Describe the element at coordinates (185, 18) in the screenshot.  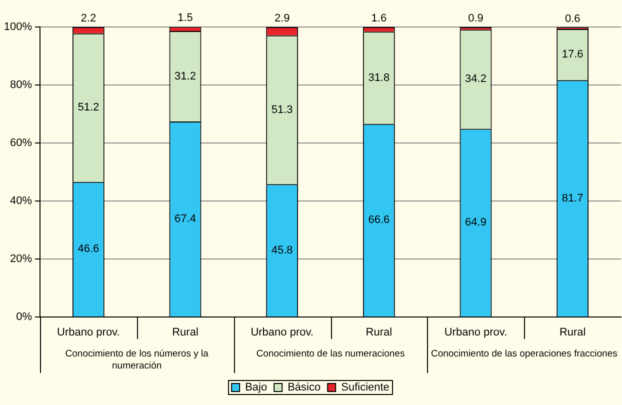
I see `data-label: 1.5` at that location.